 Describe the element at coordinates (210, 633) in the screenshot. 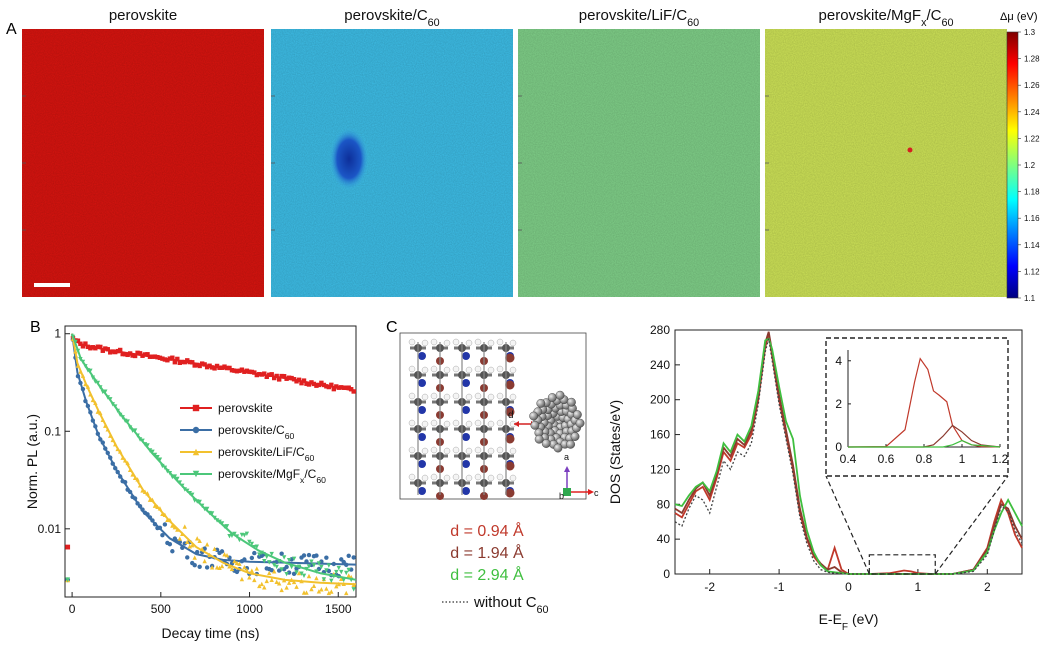

I see `x-axis-label: Decay time (ns)` at that location.